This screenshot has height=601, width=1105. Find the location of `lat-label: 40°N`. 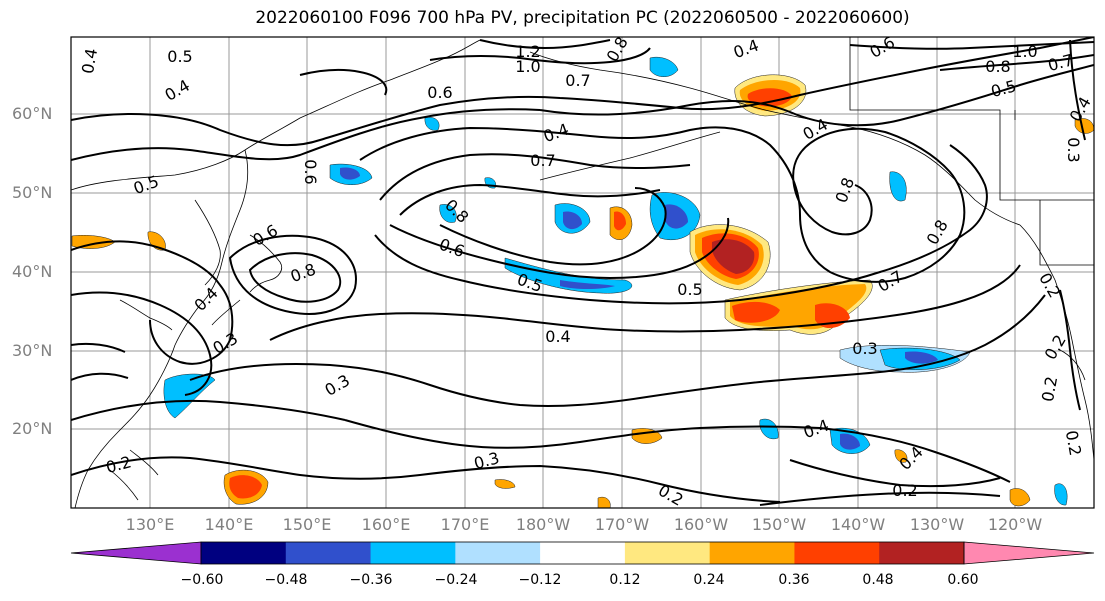

lat-label: 40°N is located at coordinates (32, 271).